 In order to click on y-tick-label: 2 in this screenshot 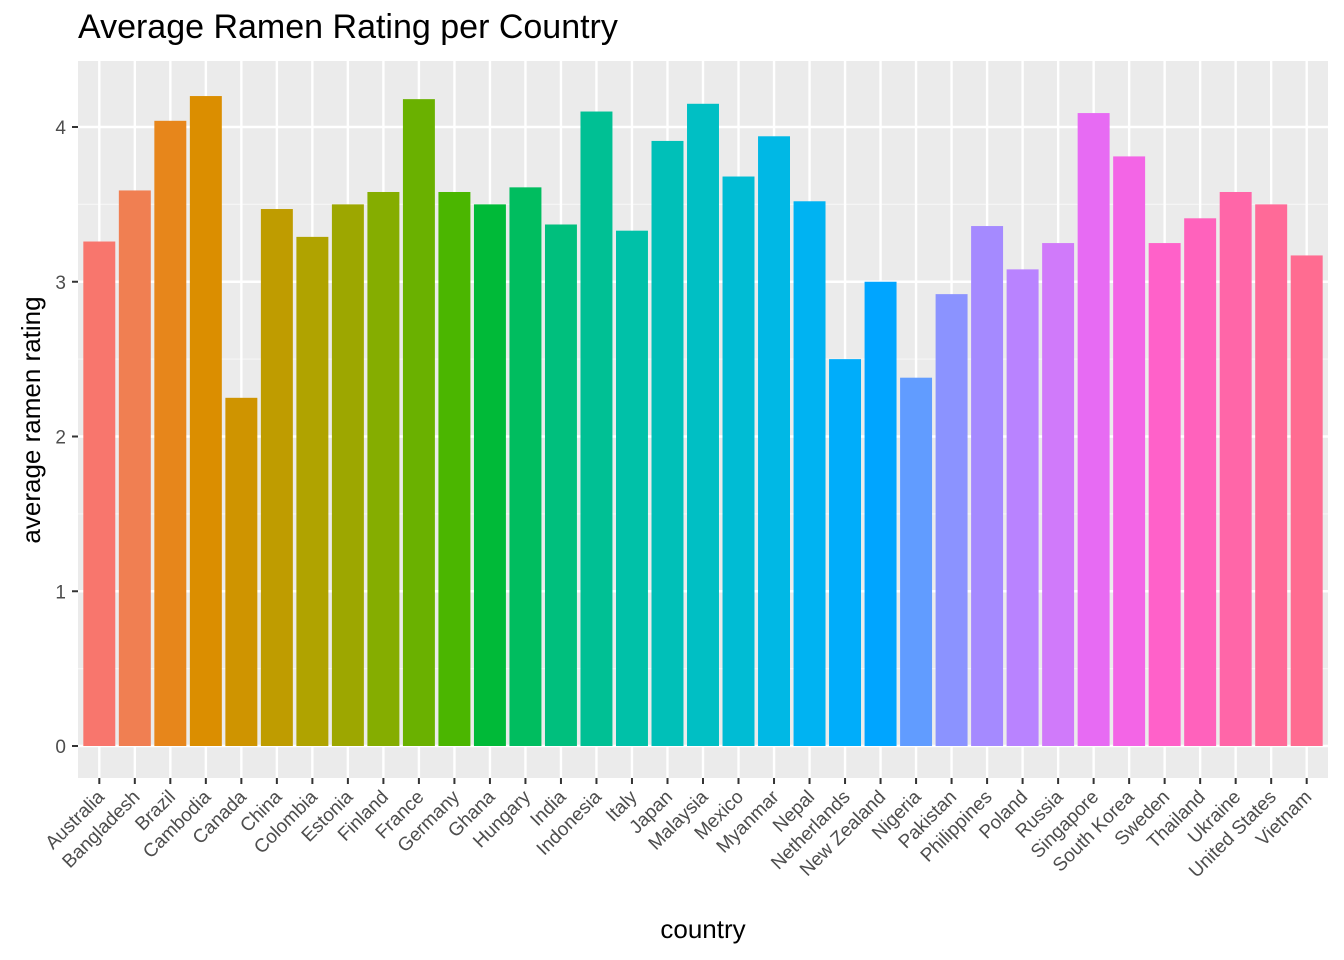, I will do `click(60, 438)`.